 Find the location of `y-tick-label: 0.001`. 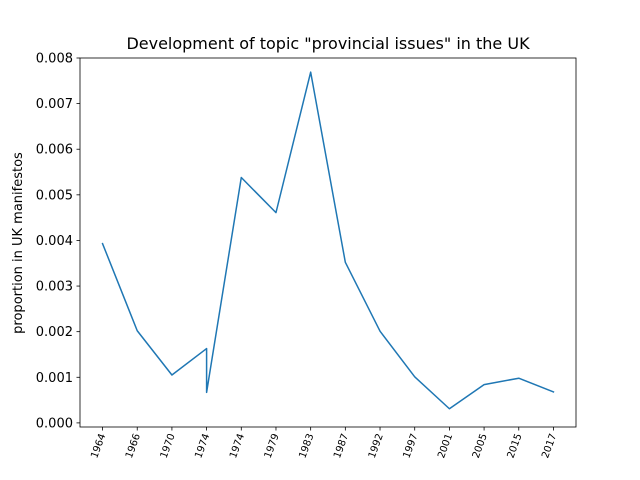

y-tick-label: 0.001 is located at coordinates (54, 378).